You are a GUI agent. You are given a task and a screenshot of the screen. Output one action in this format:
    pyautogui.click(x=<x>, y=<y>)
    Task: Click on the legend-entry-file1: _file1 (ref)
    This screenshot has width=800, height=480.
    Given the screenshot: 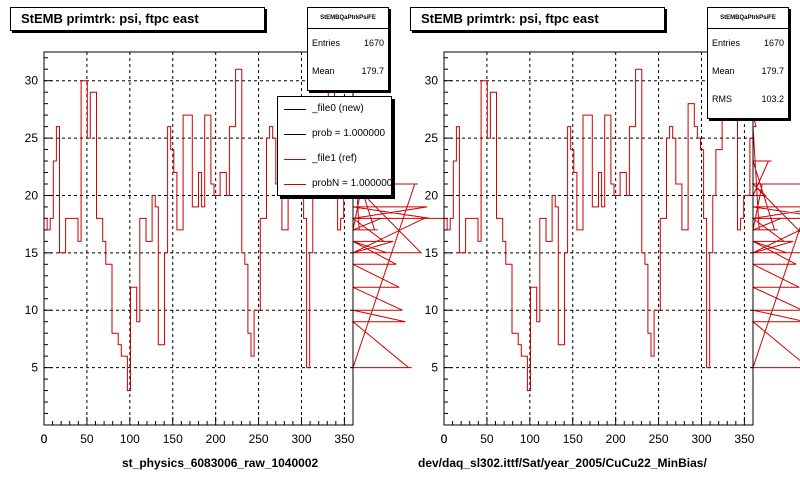 What is the action you would take?
    pyautogui.click(x=334, y=159)
    